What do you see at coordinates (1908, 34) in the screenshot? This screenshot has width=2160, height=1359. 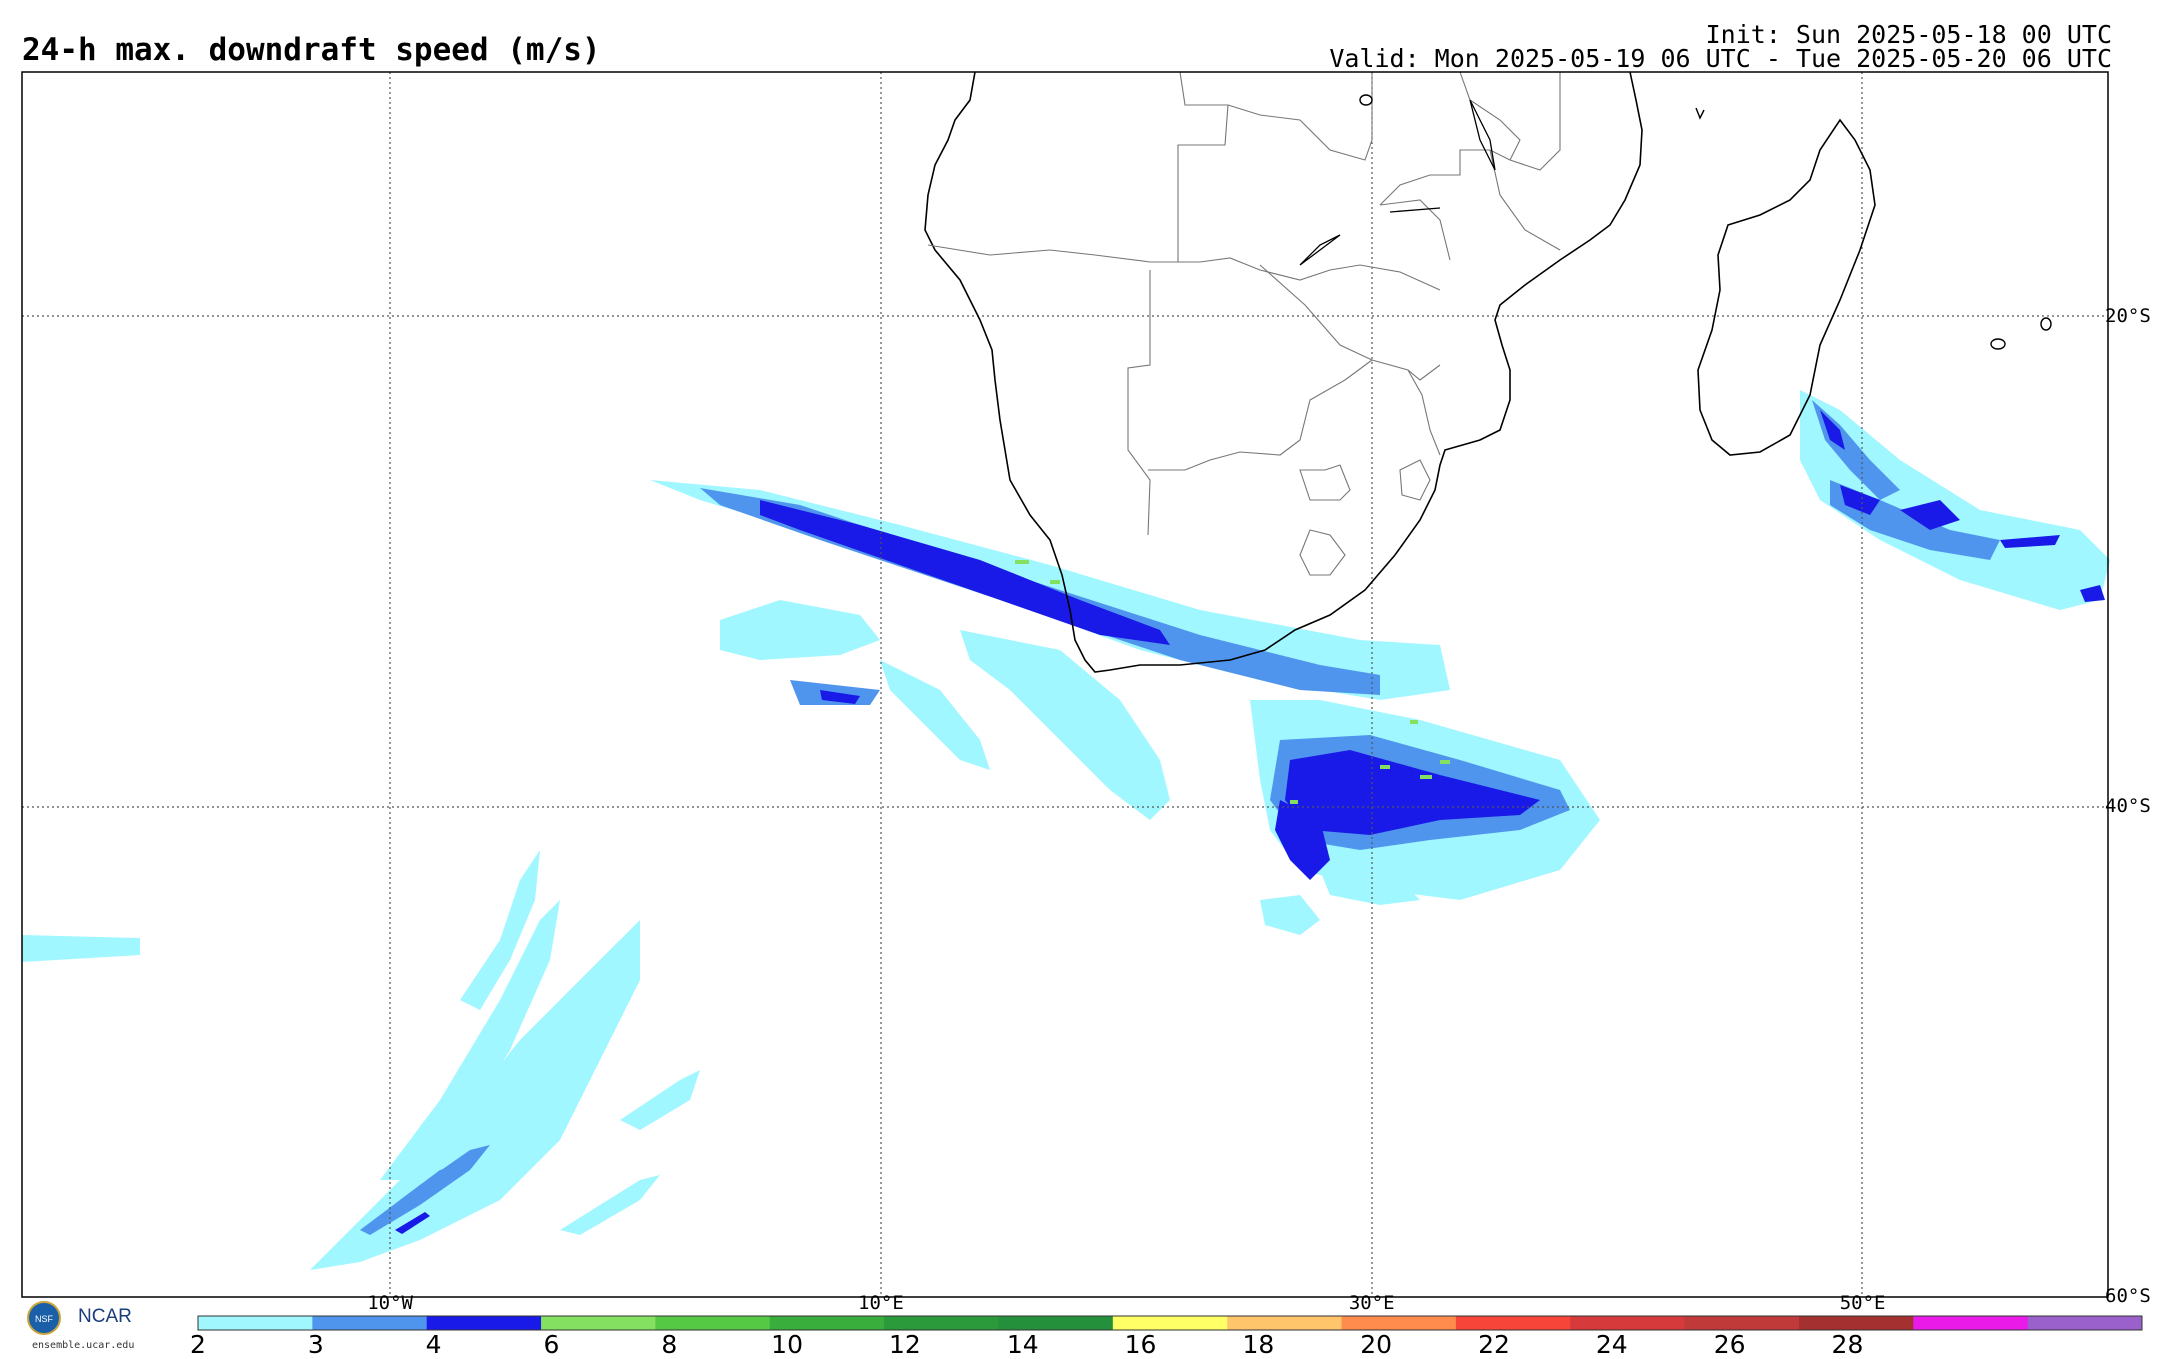 I see `init-time: Init: Sun 2025-05-18 00 UTC` at bounding box center [1908, 34].